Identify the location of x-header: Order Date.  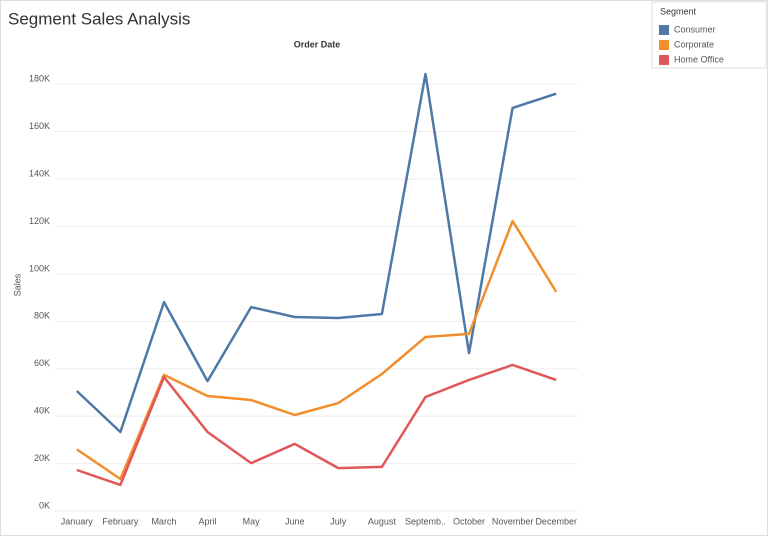
(317, 44).